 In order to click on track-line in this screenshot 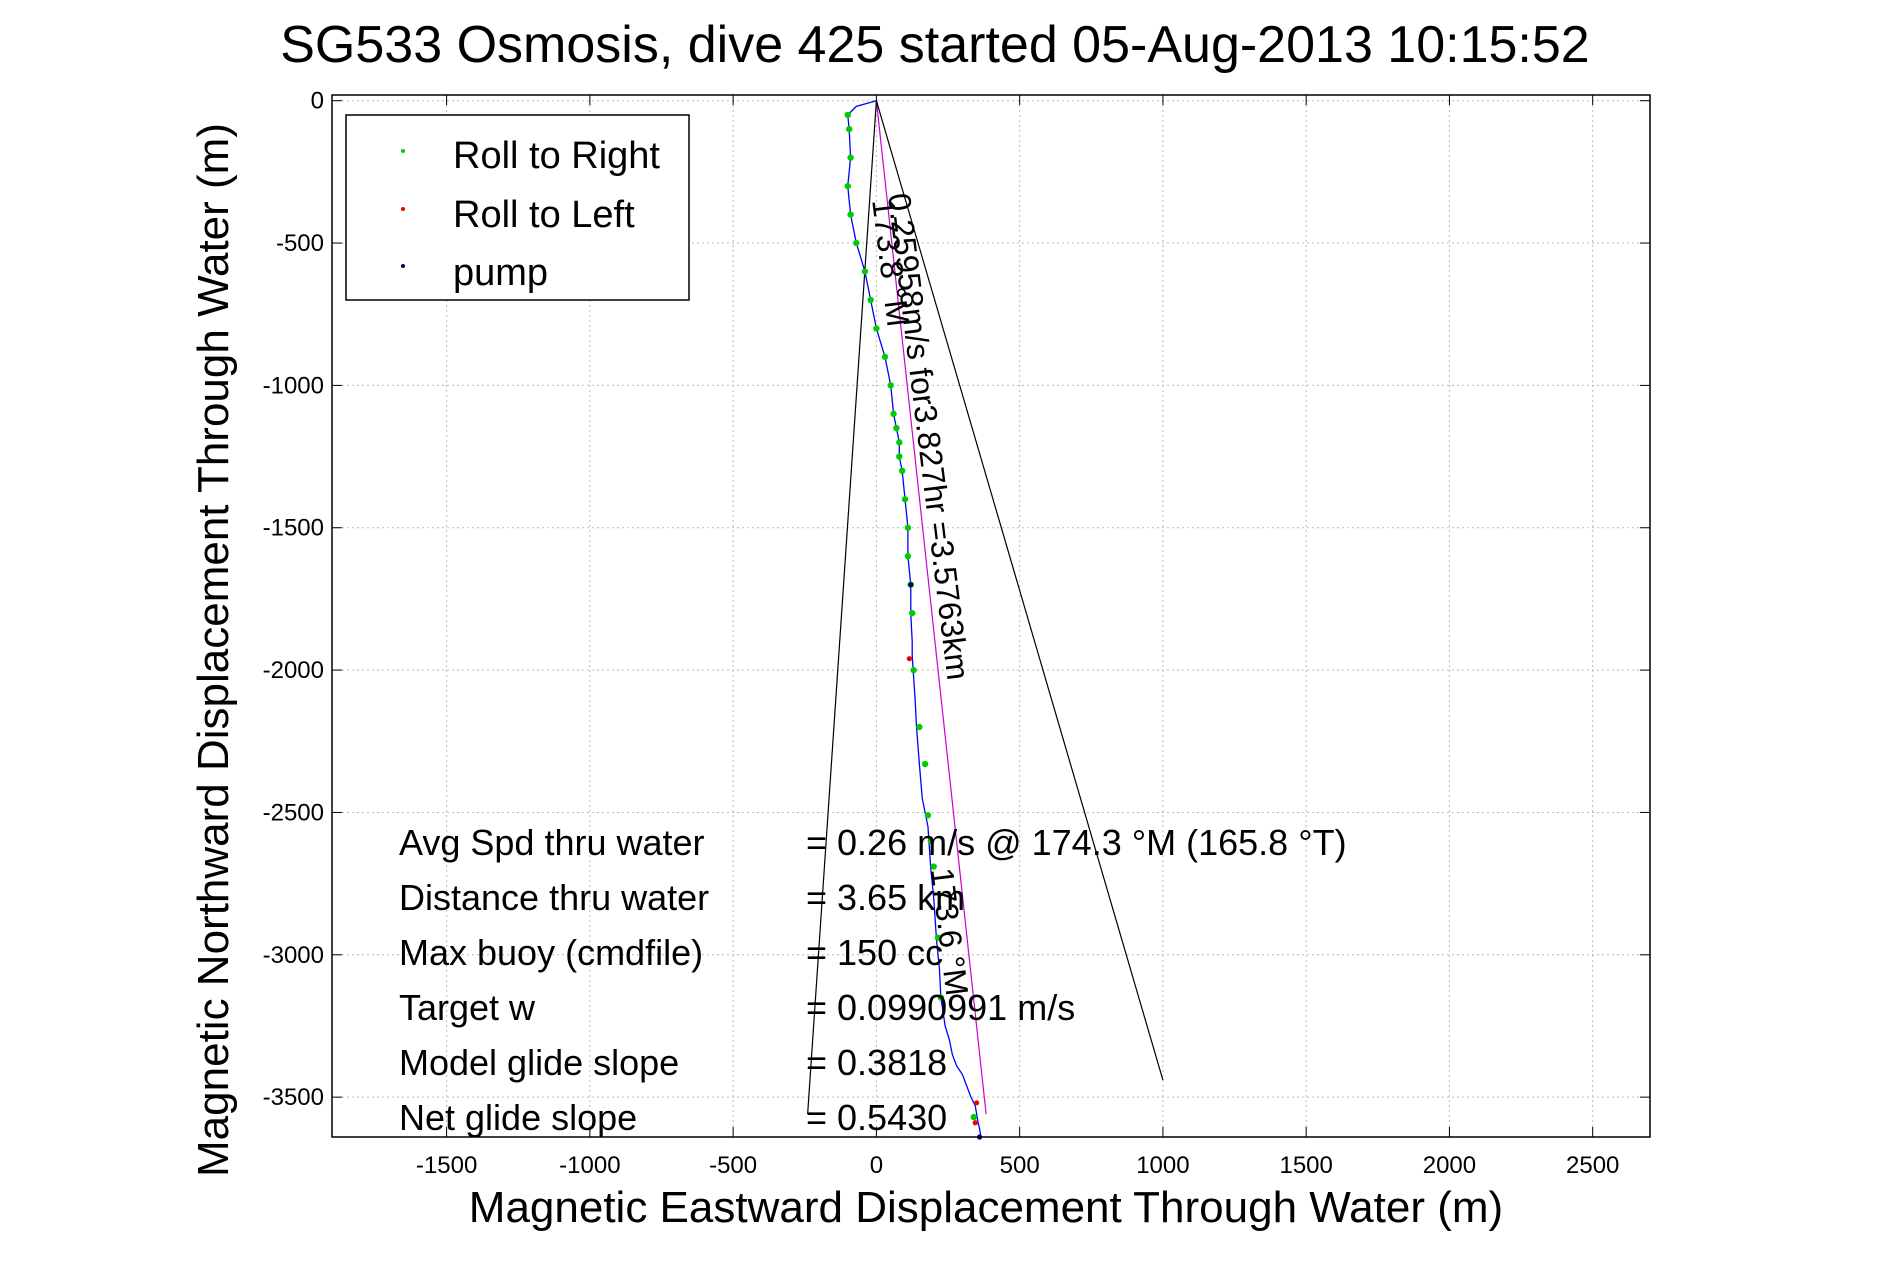, I will do `click(914, 619)`.